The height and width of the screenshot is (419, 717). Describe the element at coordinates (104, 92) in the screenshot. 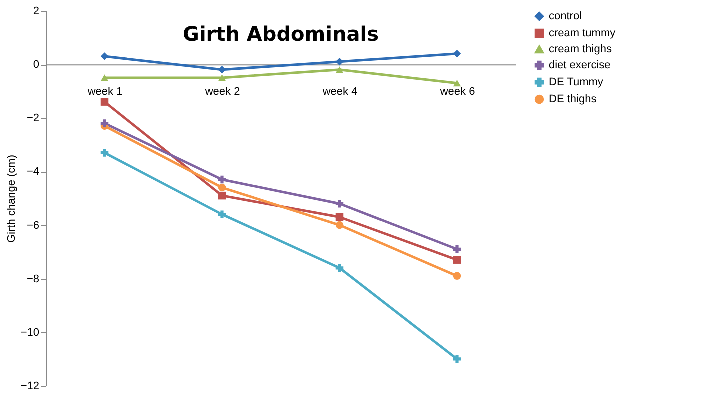

I see `x-tick-label: week 1` at that location.